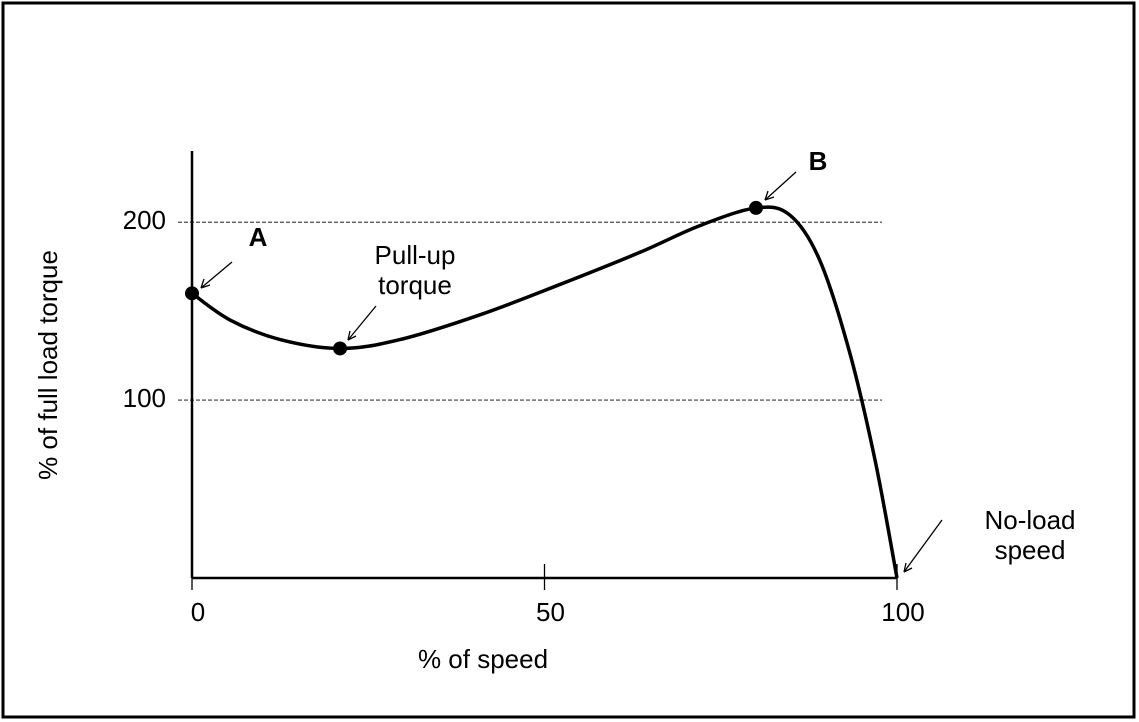 The height and width of the screenshot is (722, 1139). I want to click on y-tick-label: 200, so click(144, 220).